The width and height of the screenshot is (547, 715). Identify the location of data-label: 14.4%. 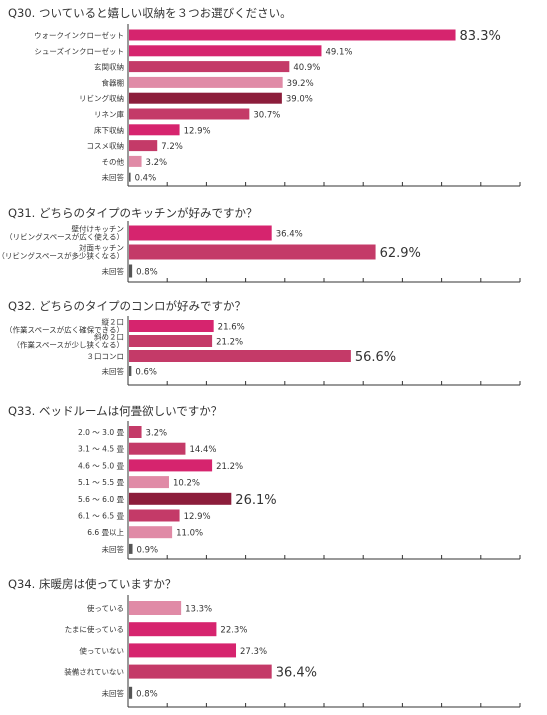
(202, 450).